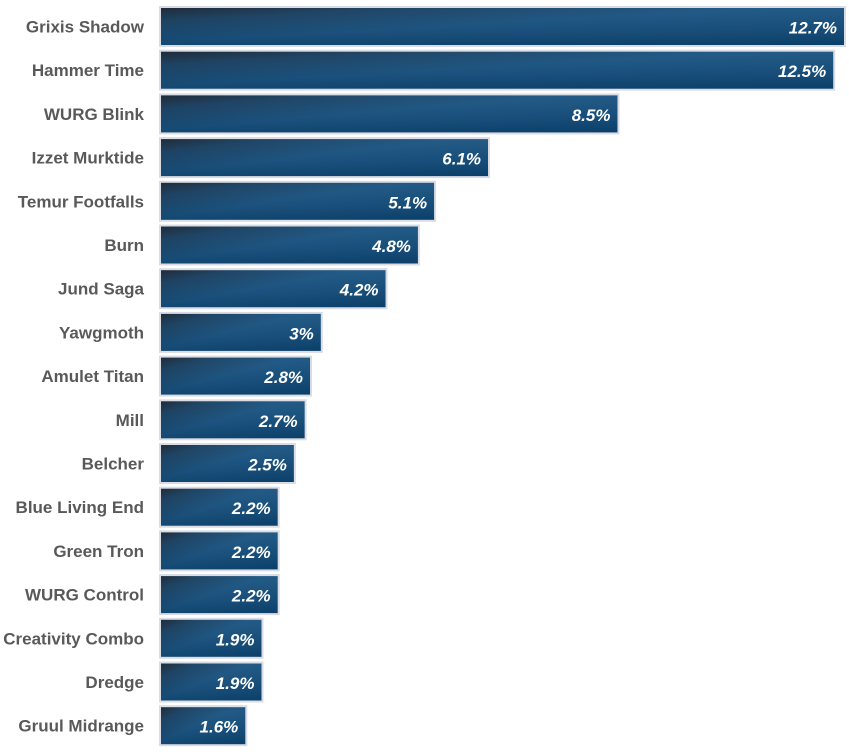  Describe the element at coordinates (113, 464) in the screenshot. I see `category-label-belcher: Belcher` at that location.